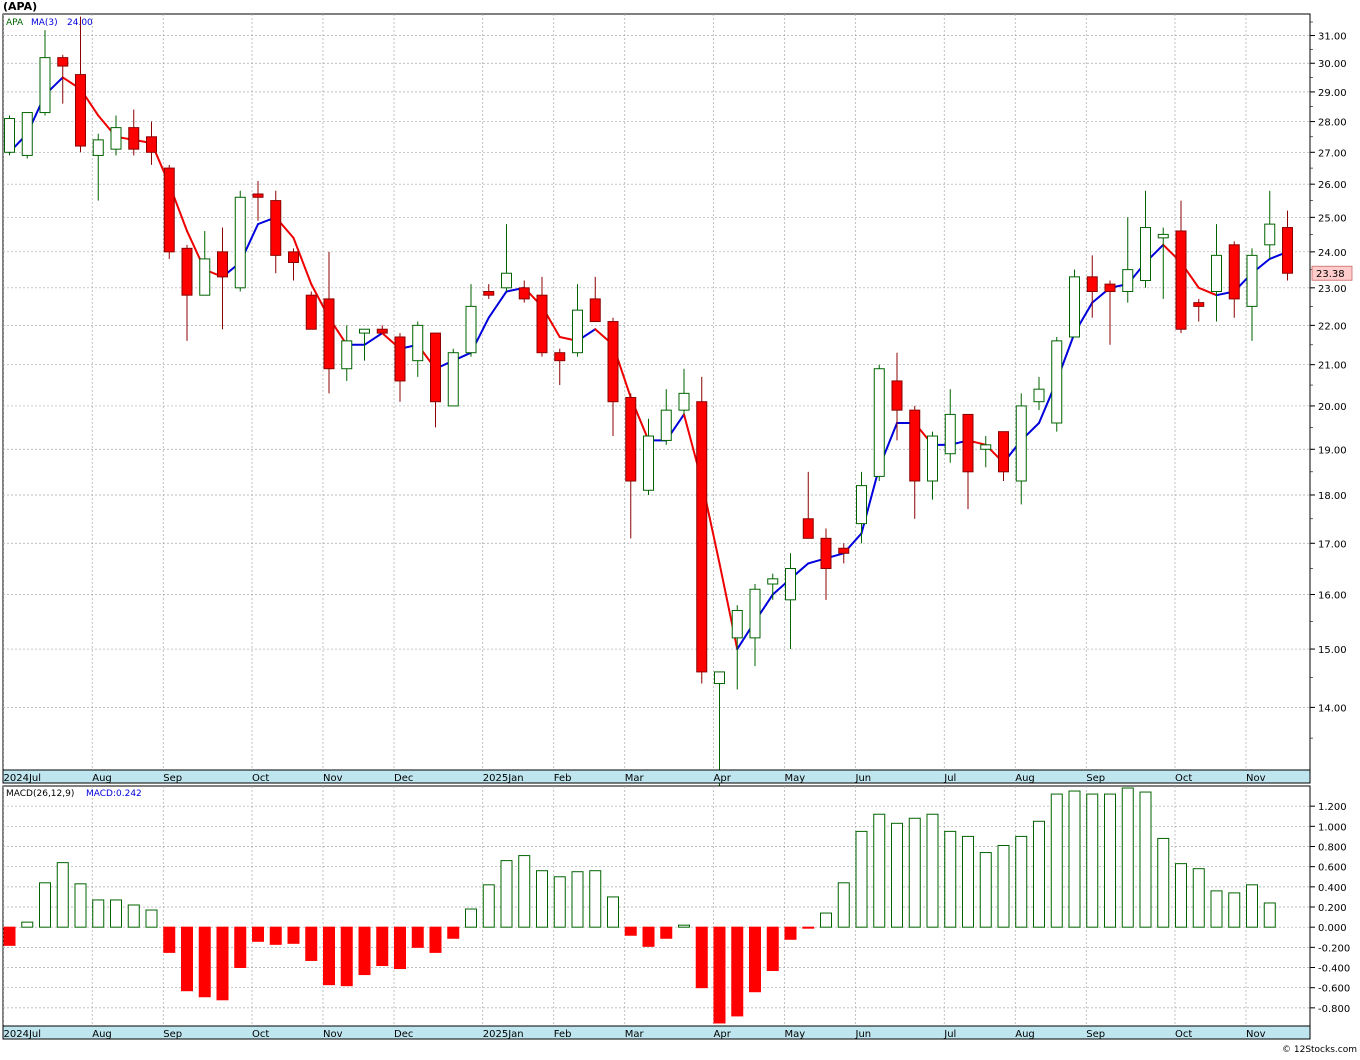 The width and height of the screenshot is (1360, 1060). What do you see at coordinates (1334, 1009) in the screenshot?
I see `y-tick-label: -0.800` at bounding box center [1334, 1009].